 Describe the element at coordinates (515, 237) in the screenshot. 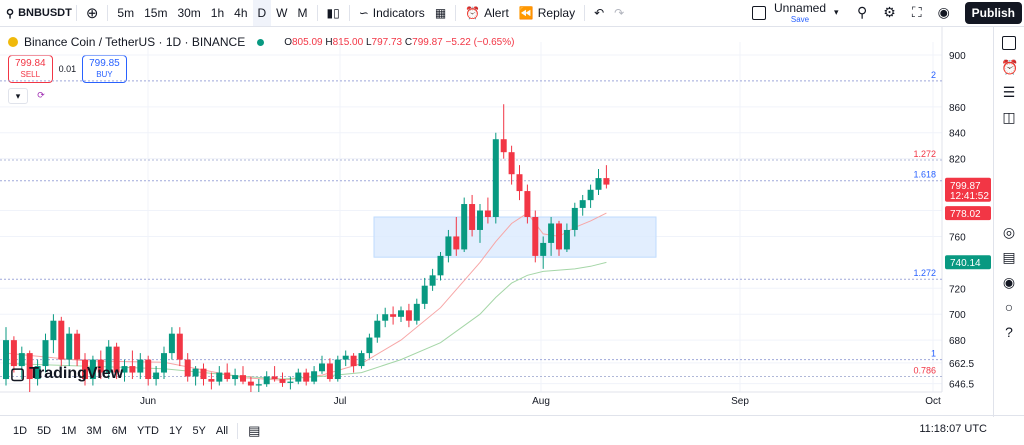

I see `supply-demand-zone` at that location.